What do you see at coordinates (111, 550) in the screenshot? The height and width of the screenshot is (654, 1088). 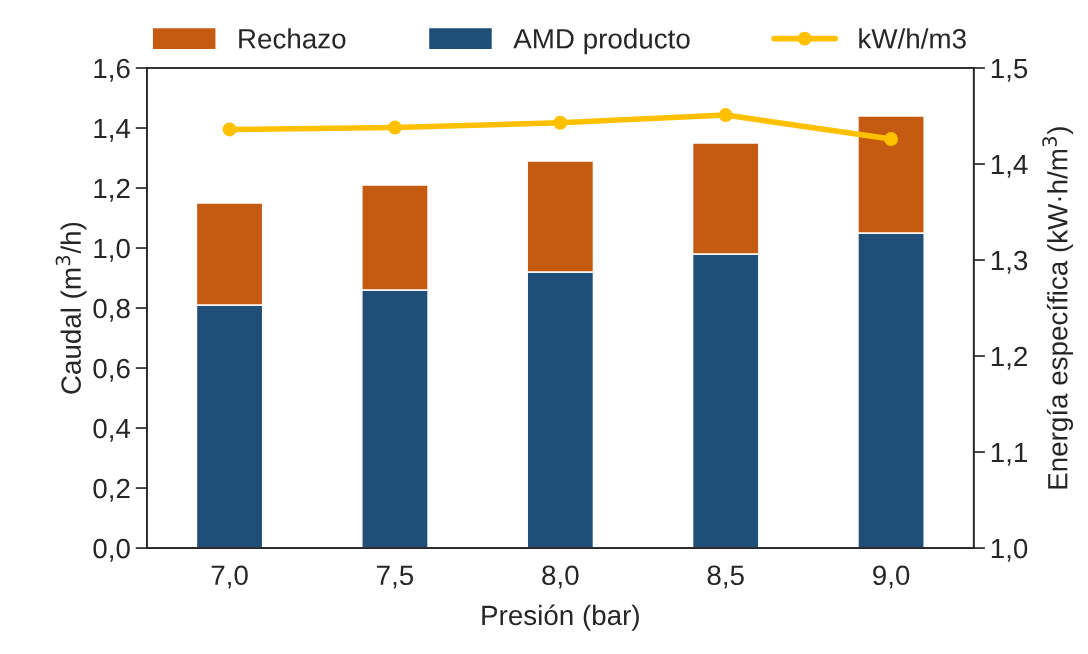 I see `y-tick-label: 0,0` at bounding box center [111, 550].